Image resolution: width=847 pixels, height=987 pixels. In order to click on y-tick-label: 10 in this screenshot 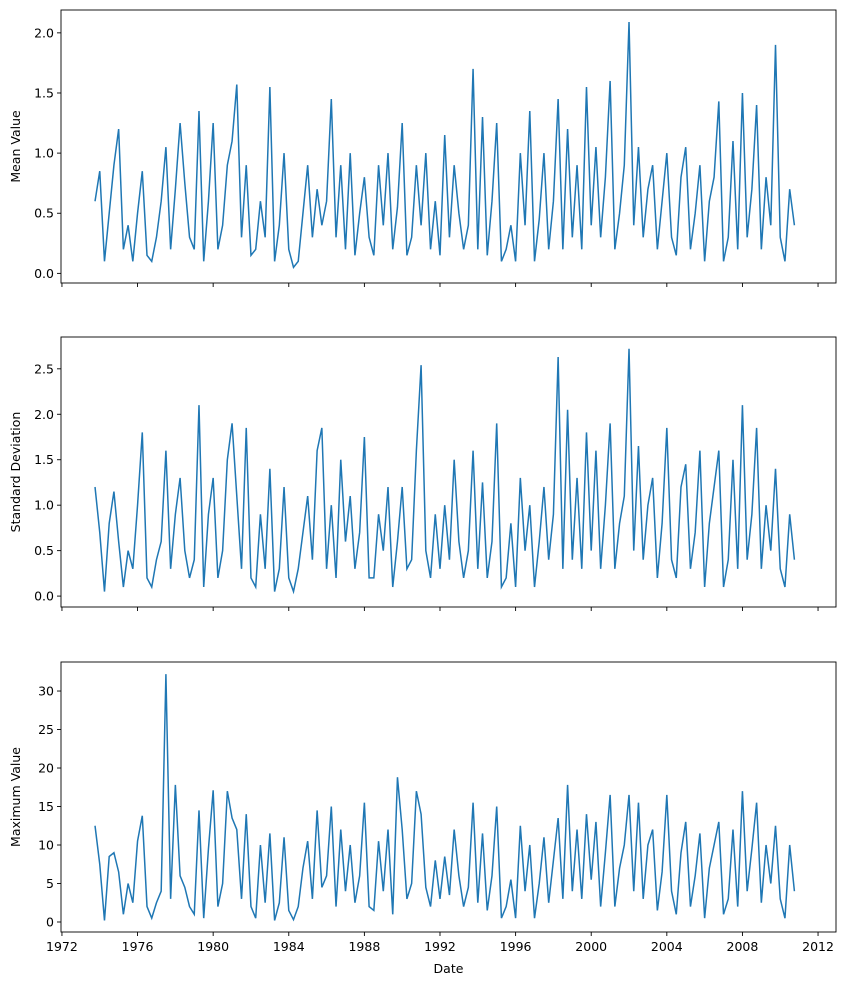, I will do `click(46, 845)`.